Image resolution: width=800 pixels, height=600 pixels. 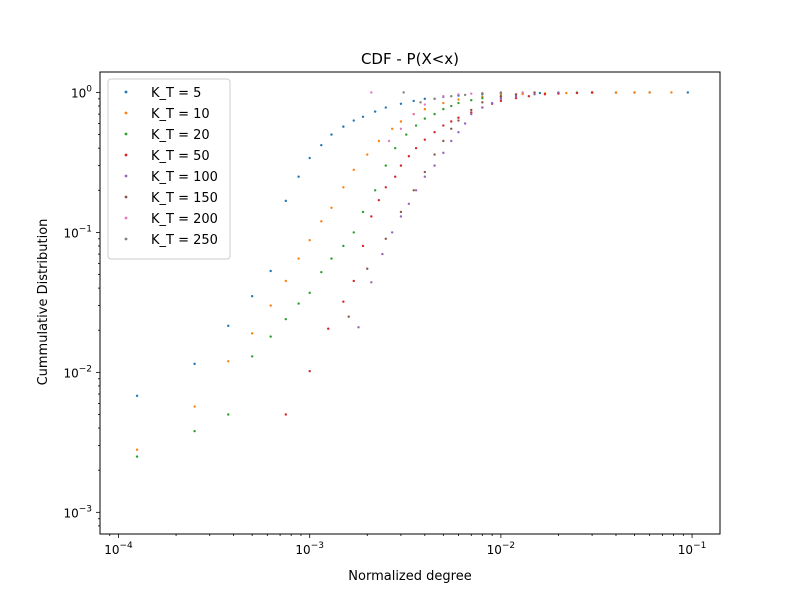 I want to click on legend-label: K_T = 50, so click(x=180, y=156).